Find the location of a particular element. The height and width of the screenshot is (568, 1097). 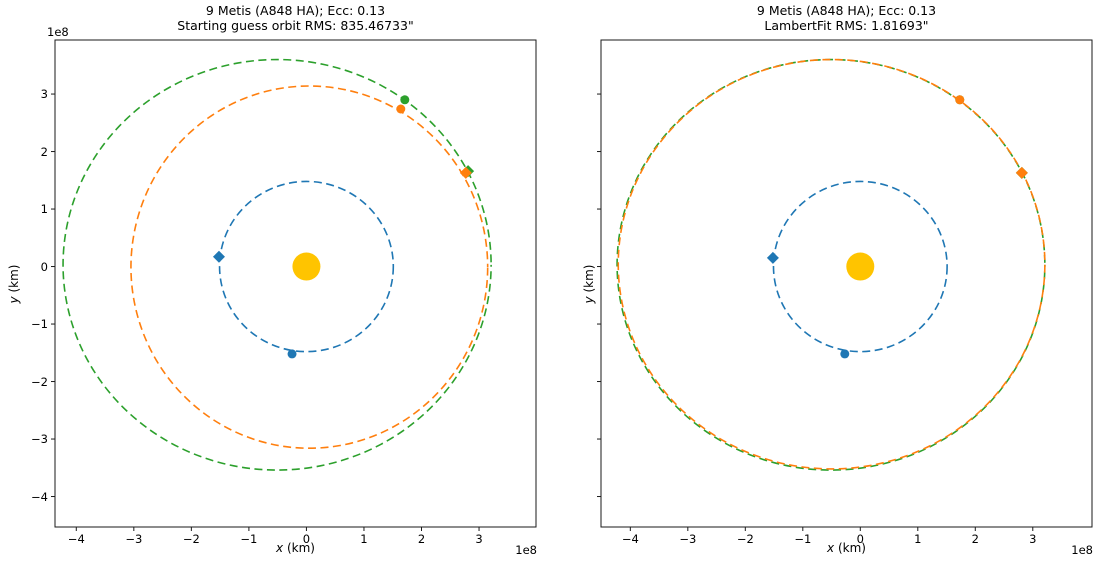

y-tick-label: −2 is located at coordinates (39, 381).